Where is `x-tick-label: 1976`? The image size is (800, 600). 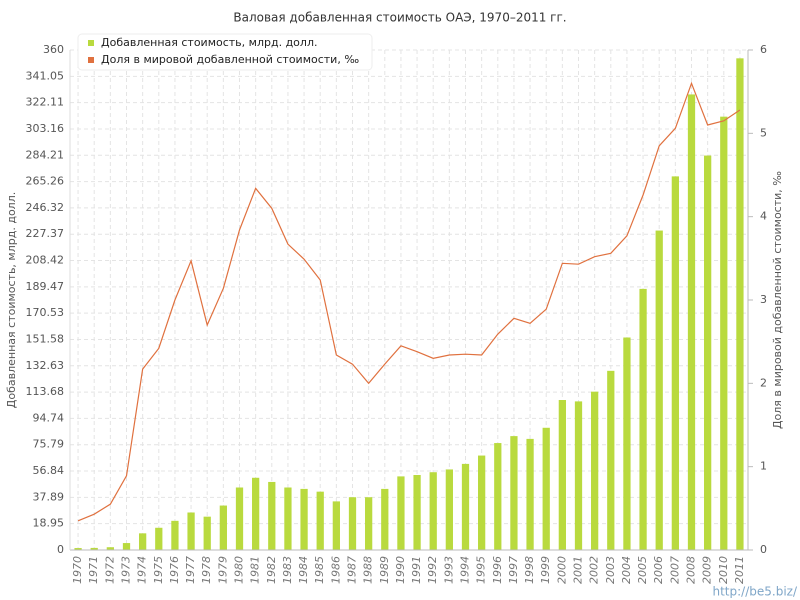 x-tick-label: 1976 is located at coordinates (174, 570).